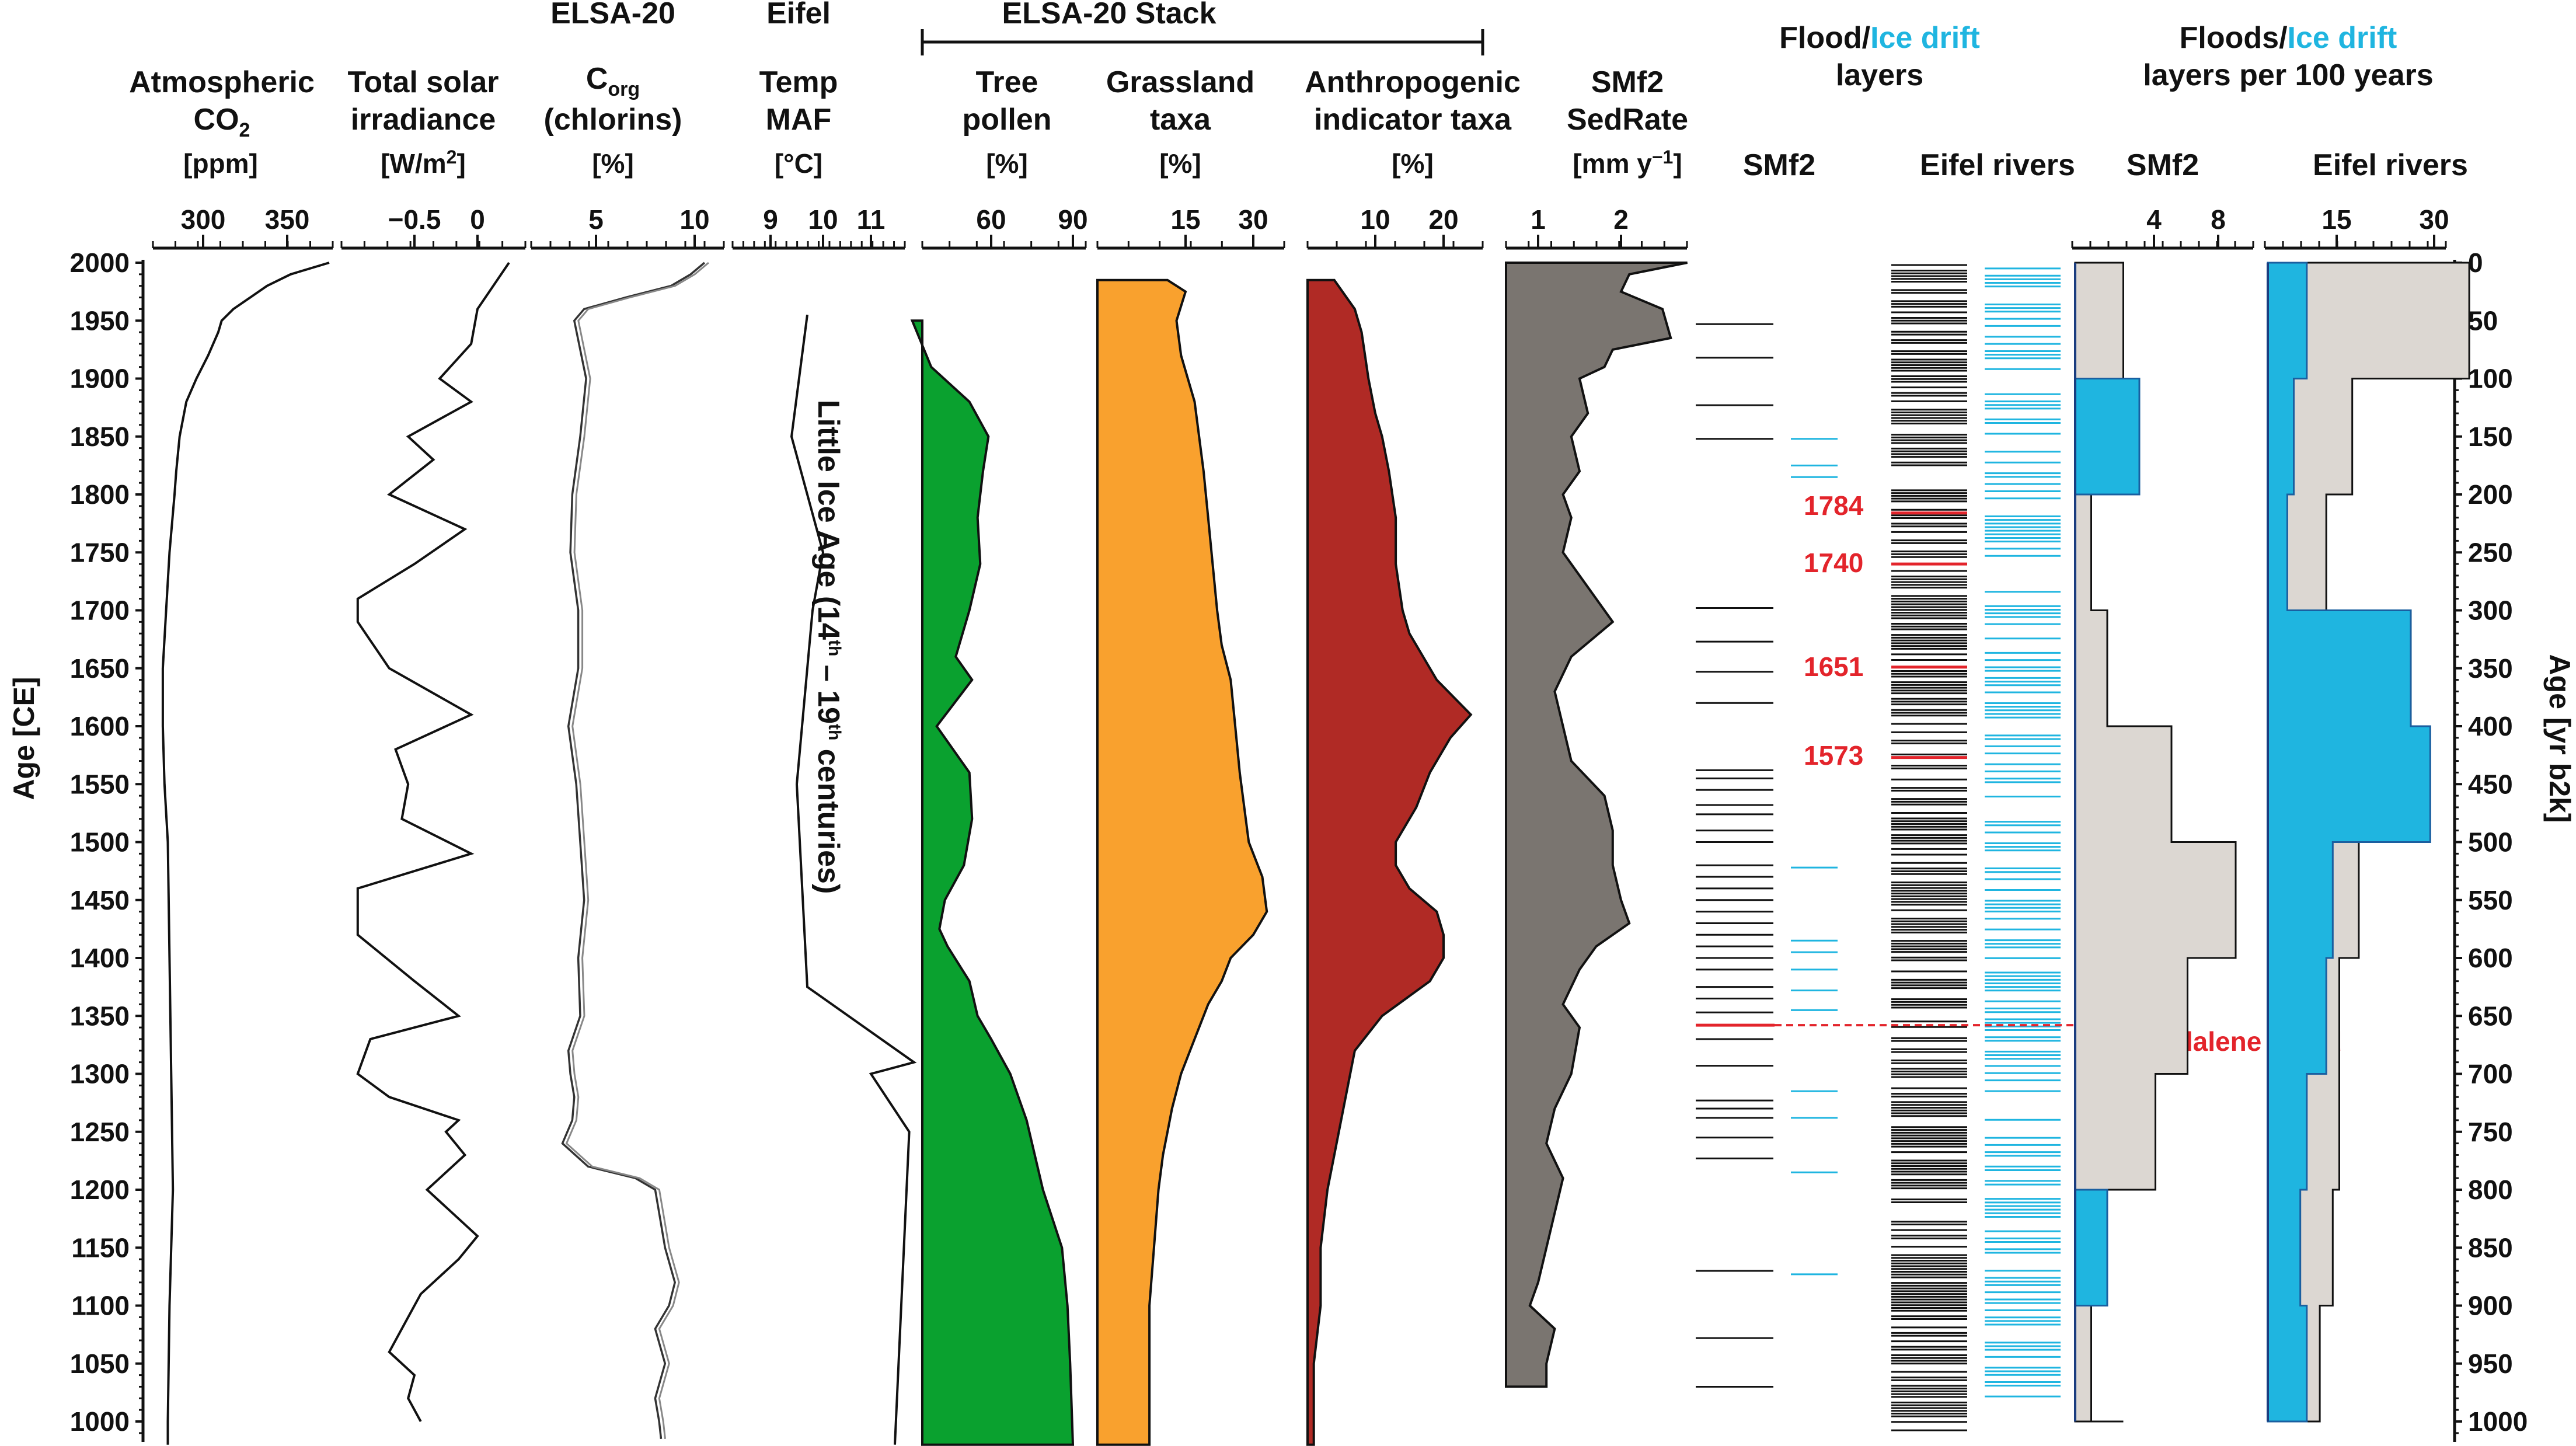 The height and width of the screenshot is (1446, 2576). I want to click on grass-unit: [%], so click(1180, 163).